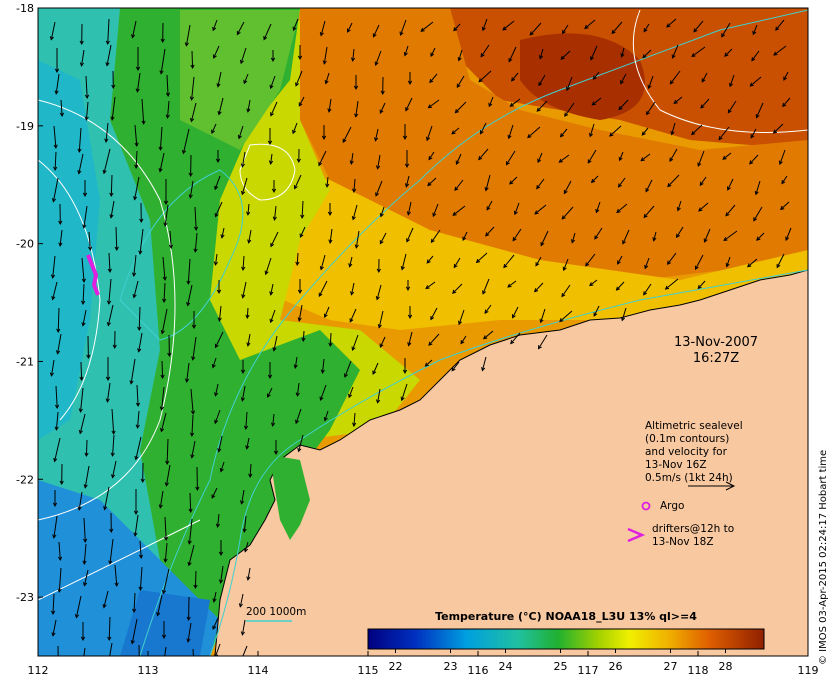  I want to click on y-tick-label: -20, so click(25, 244).